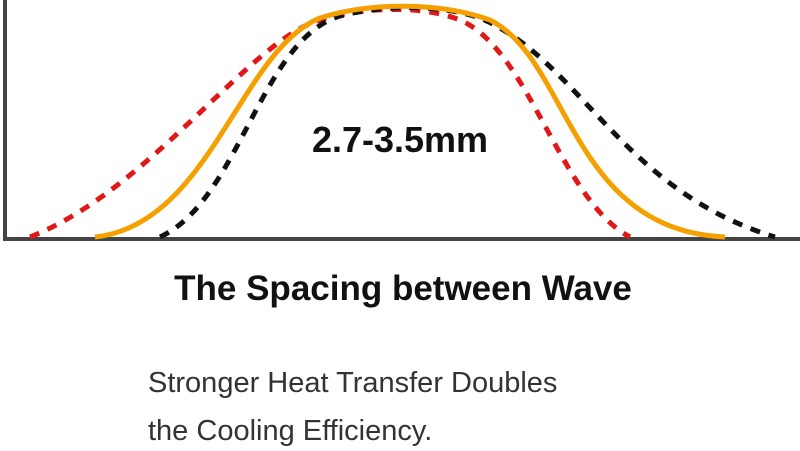 The height and width of the screenshot is (451, 800). What do you see at coordinates (400, 139) in the screenshot?
I see `spacing-label: 2.7-3.5mm` at bounding box center [400, 139].